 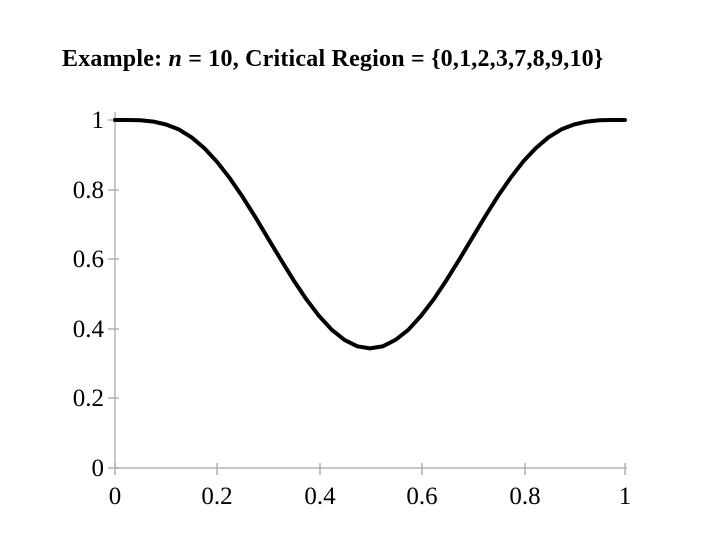 What do you see at coordinates (113, 294) in the screenshot?
I see `y-axis-ticks` at bounding box center [113, 294].